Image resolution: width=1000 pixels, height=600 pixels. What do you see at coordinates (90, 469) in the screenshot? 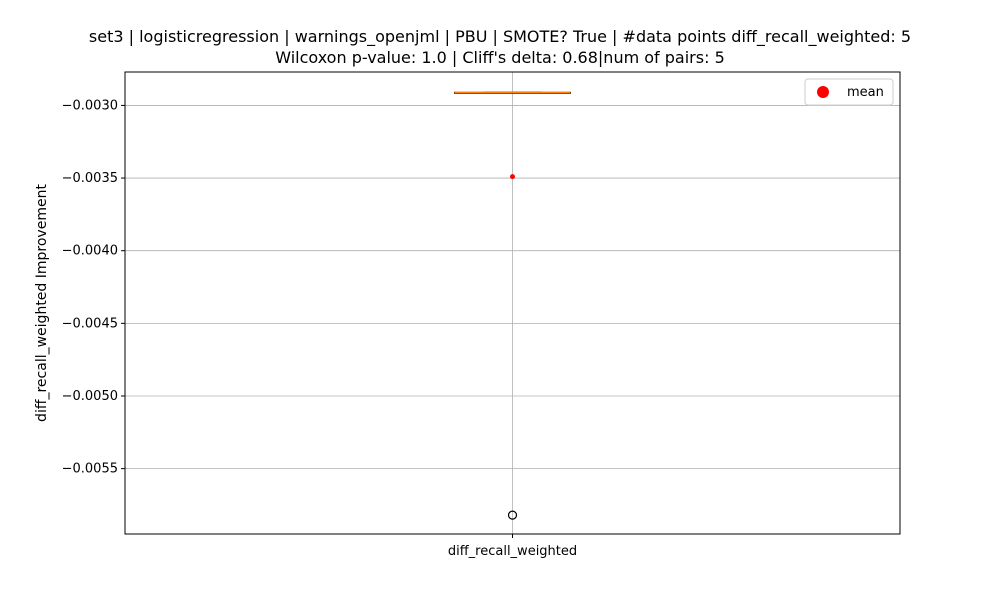
I see `y-tick-label: −0.0055` at bounding box center [90, 469].